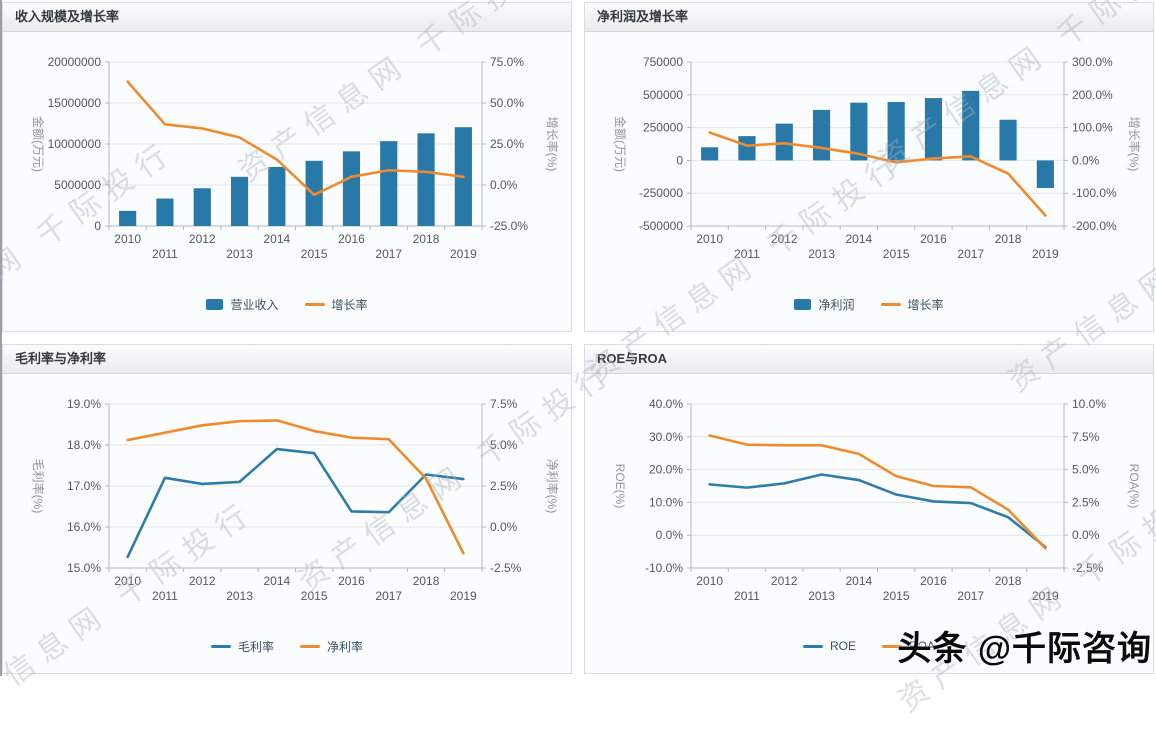  What do you see at coordinates (664, 568) in the screenshot?
I see `left-axis-tick: -10.0%` at bounding box center [664, 568].